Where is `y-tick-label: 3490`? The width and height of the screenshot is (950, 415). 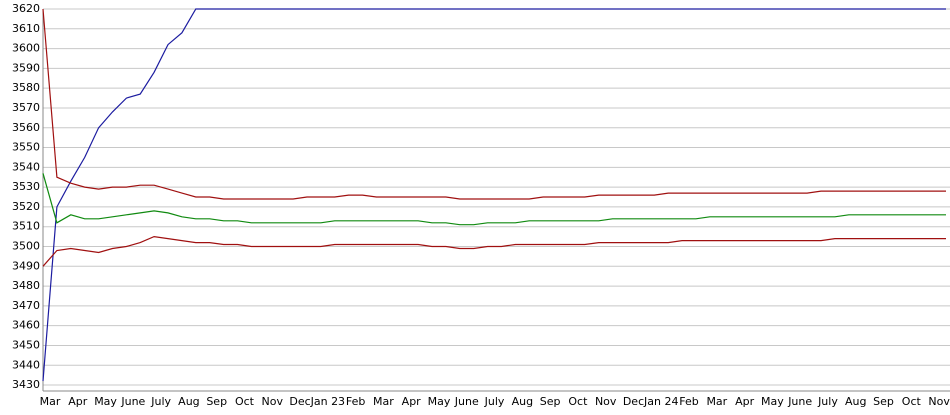 y-tick-label: 3490 is located at coordinates (26, 265).